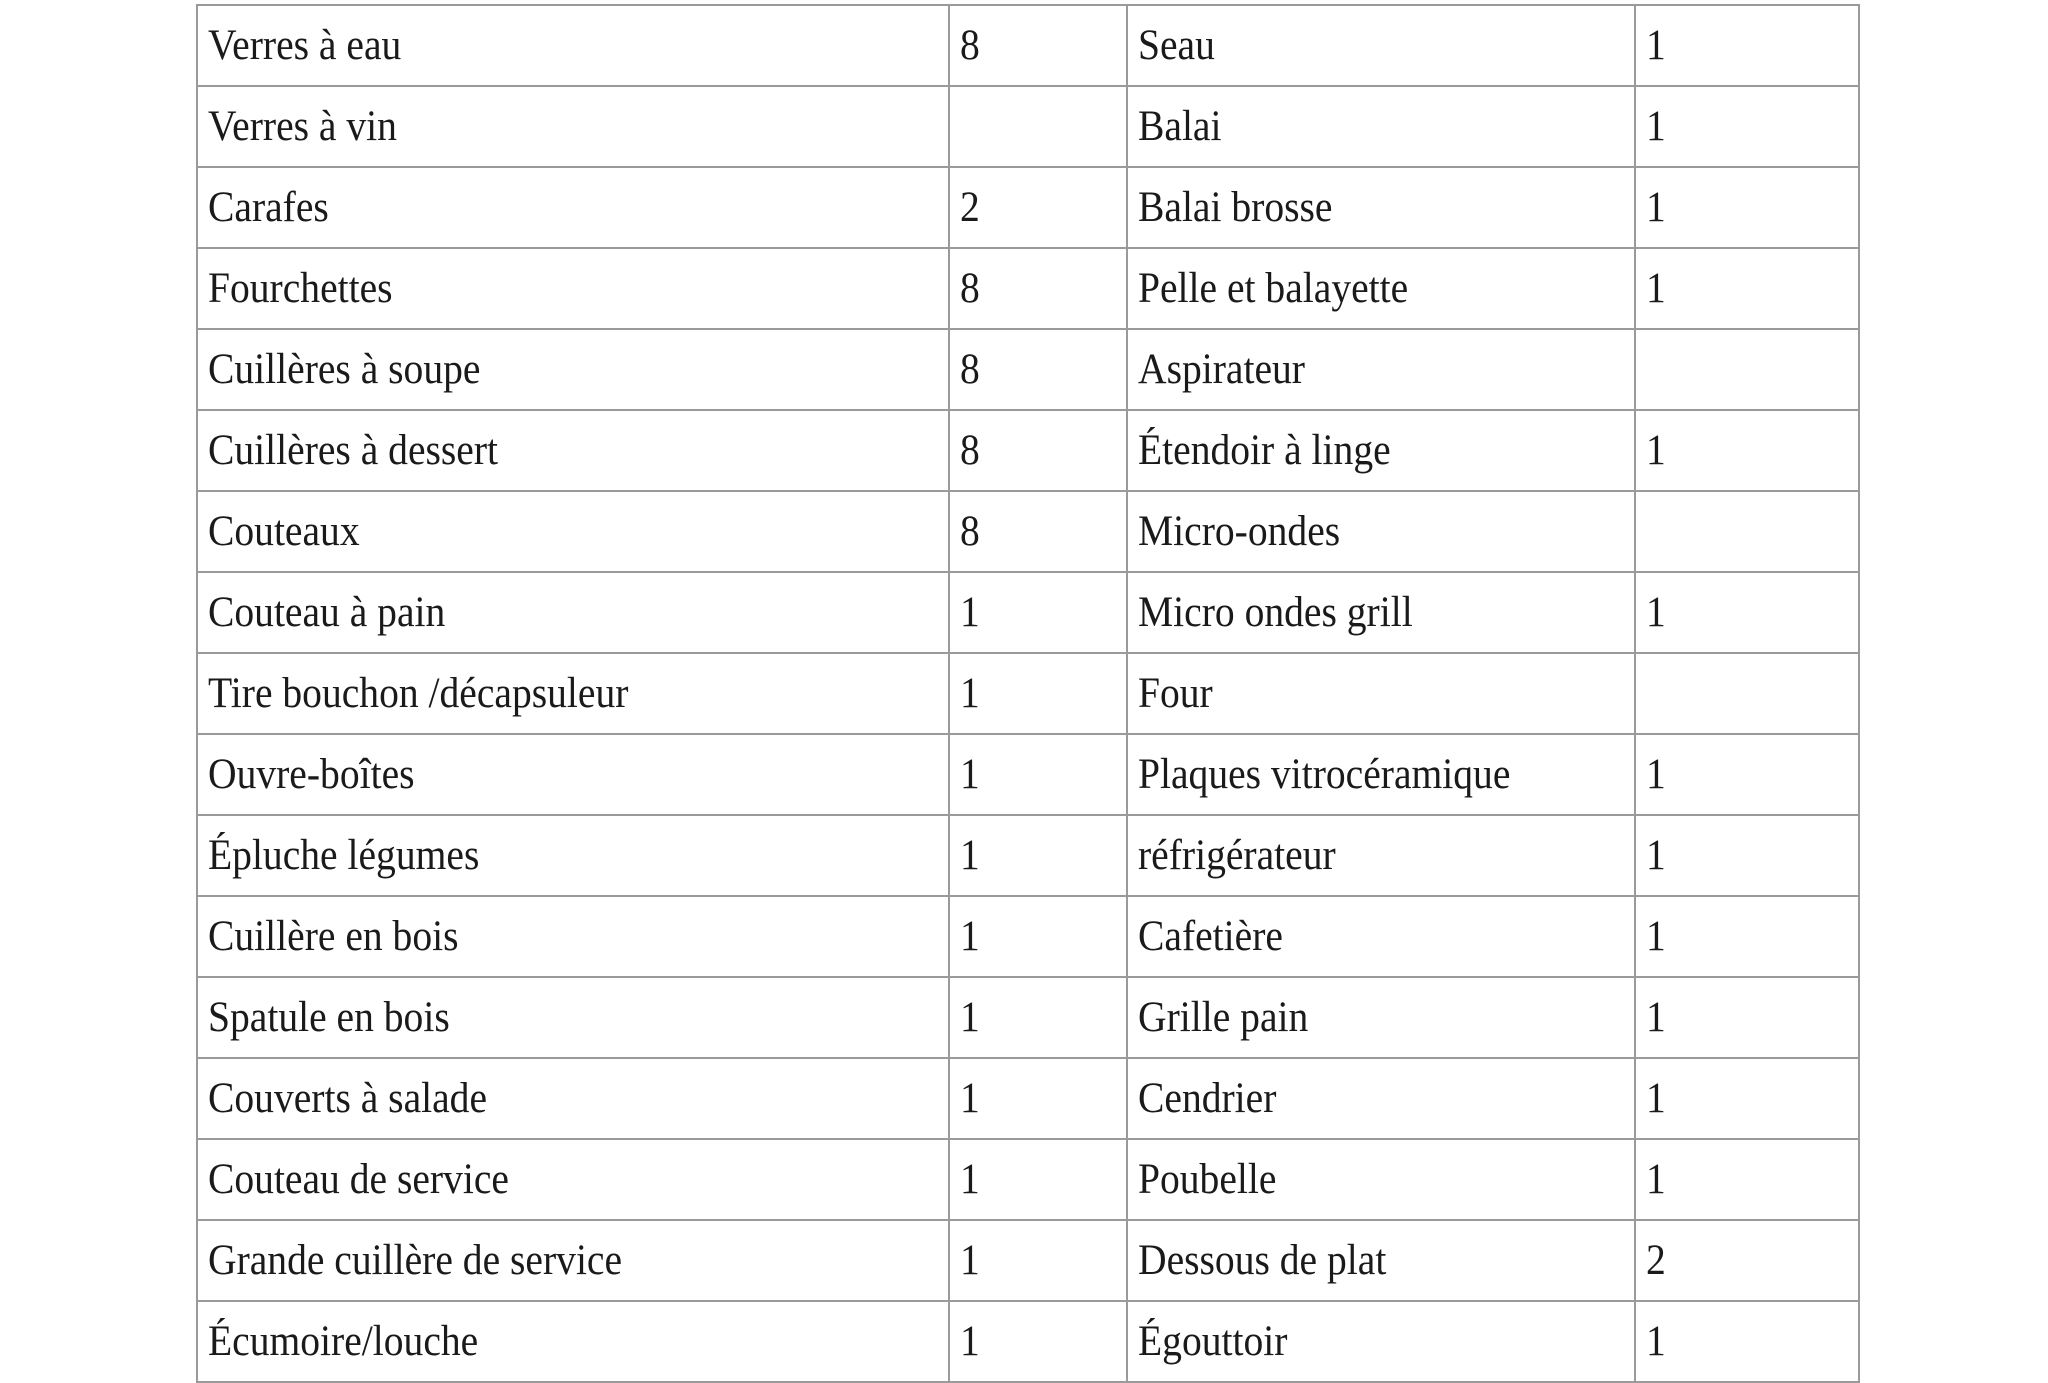 The height and width of the screenshot is (1383, 2048). What do you see at coordinates (1028, 855) in the screenshot?
I see `table-row: Épluche légumes 1 réfrigérateur 1` at bounding box center [1028, 855].